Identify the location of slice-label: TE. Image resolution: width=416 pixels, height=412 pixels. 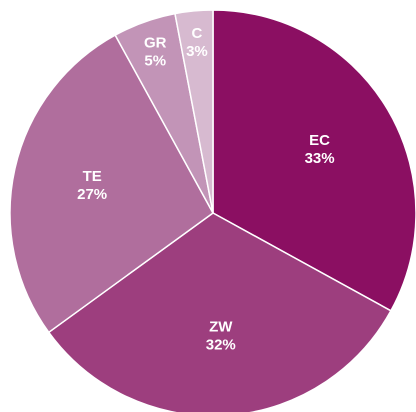
(92, 176).